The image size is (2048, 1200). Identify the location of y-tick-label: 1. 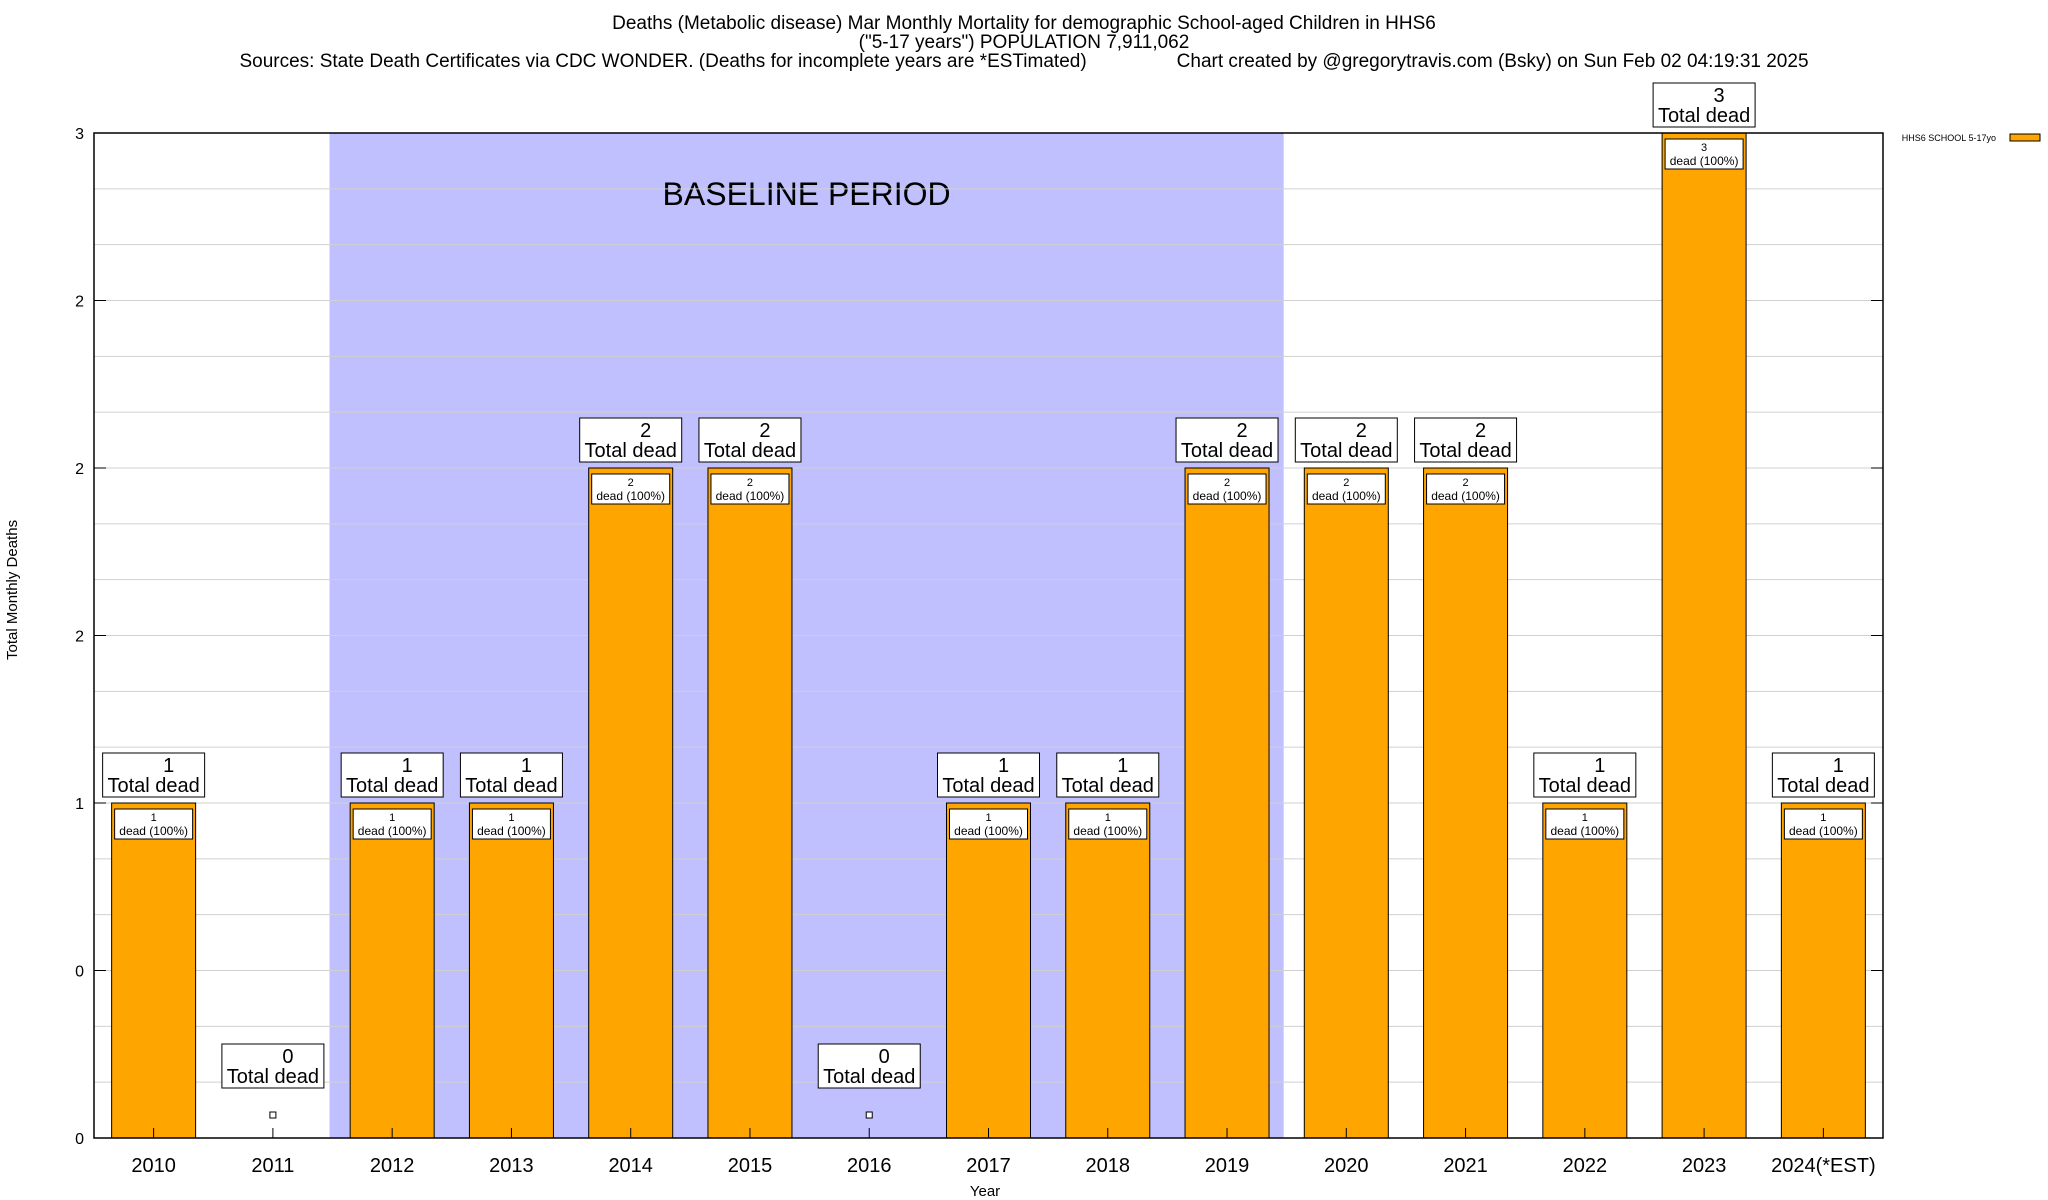
(79, 804).